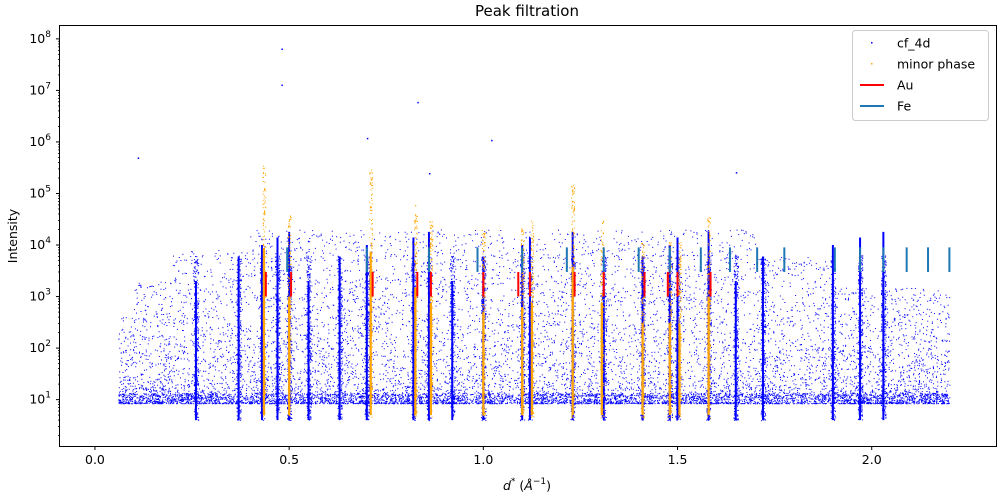 The height and width of the screenshot is (500, 1000). Describe the element at coordinates (872, 459) in the screenshot. I see `x-tick-label: 2.0` at that location.